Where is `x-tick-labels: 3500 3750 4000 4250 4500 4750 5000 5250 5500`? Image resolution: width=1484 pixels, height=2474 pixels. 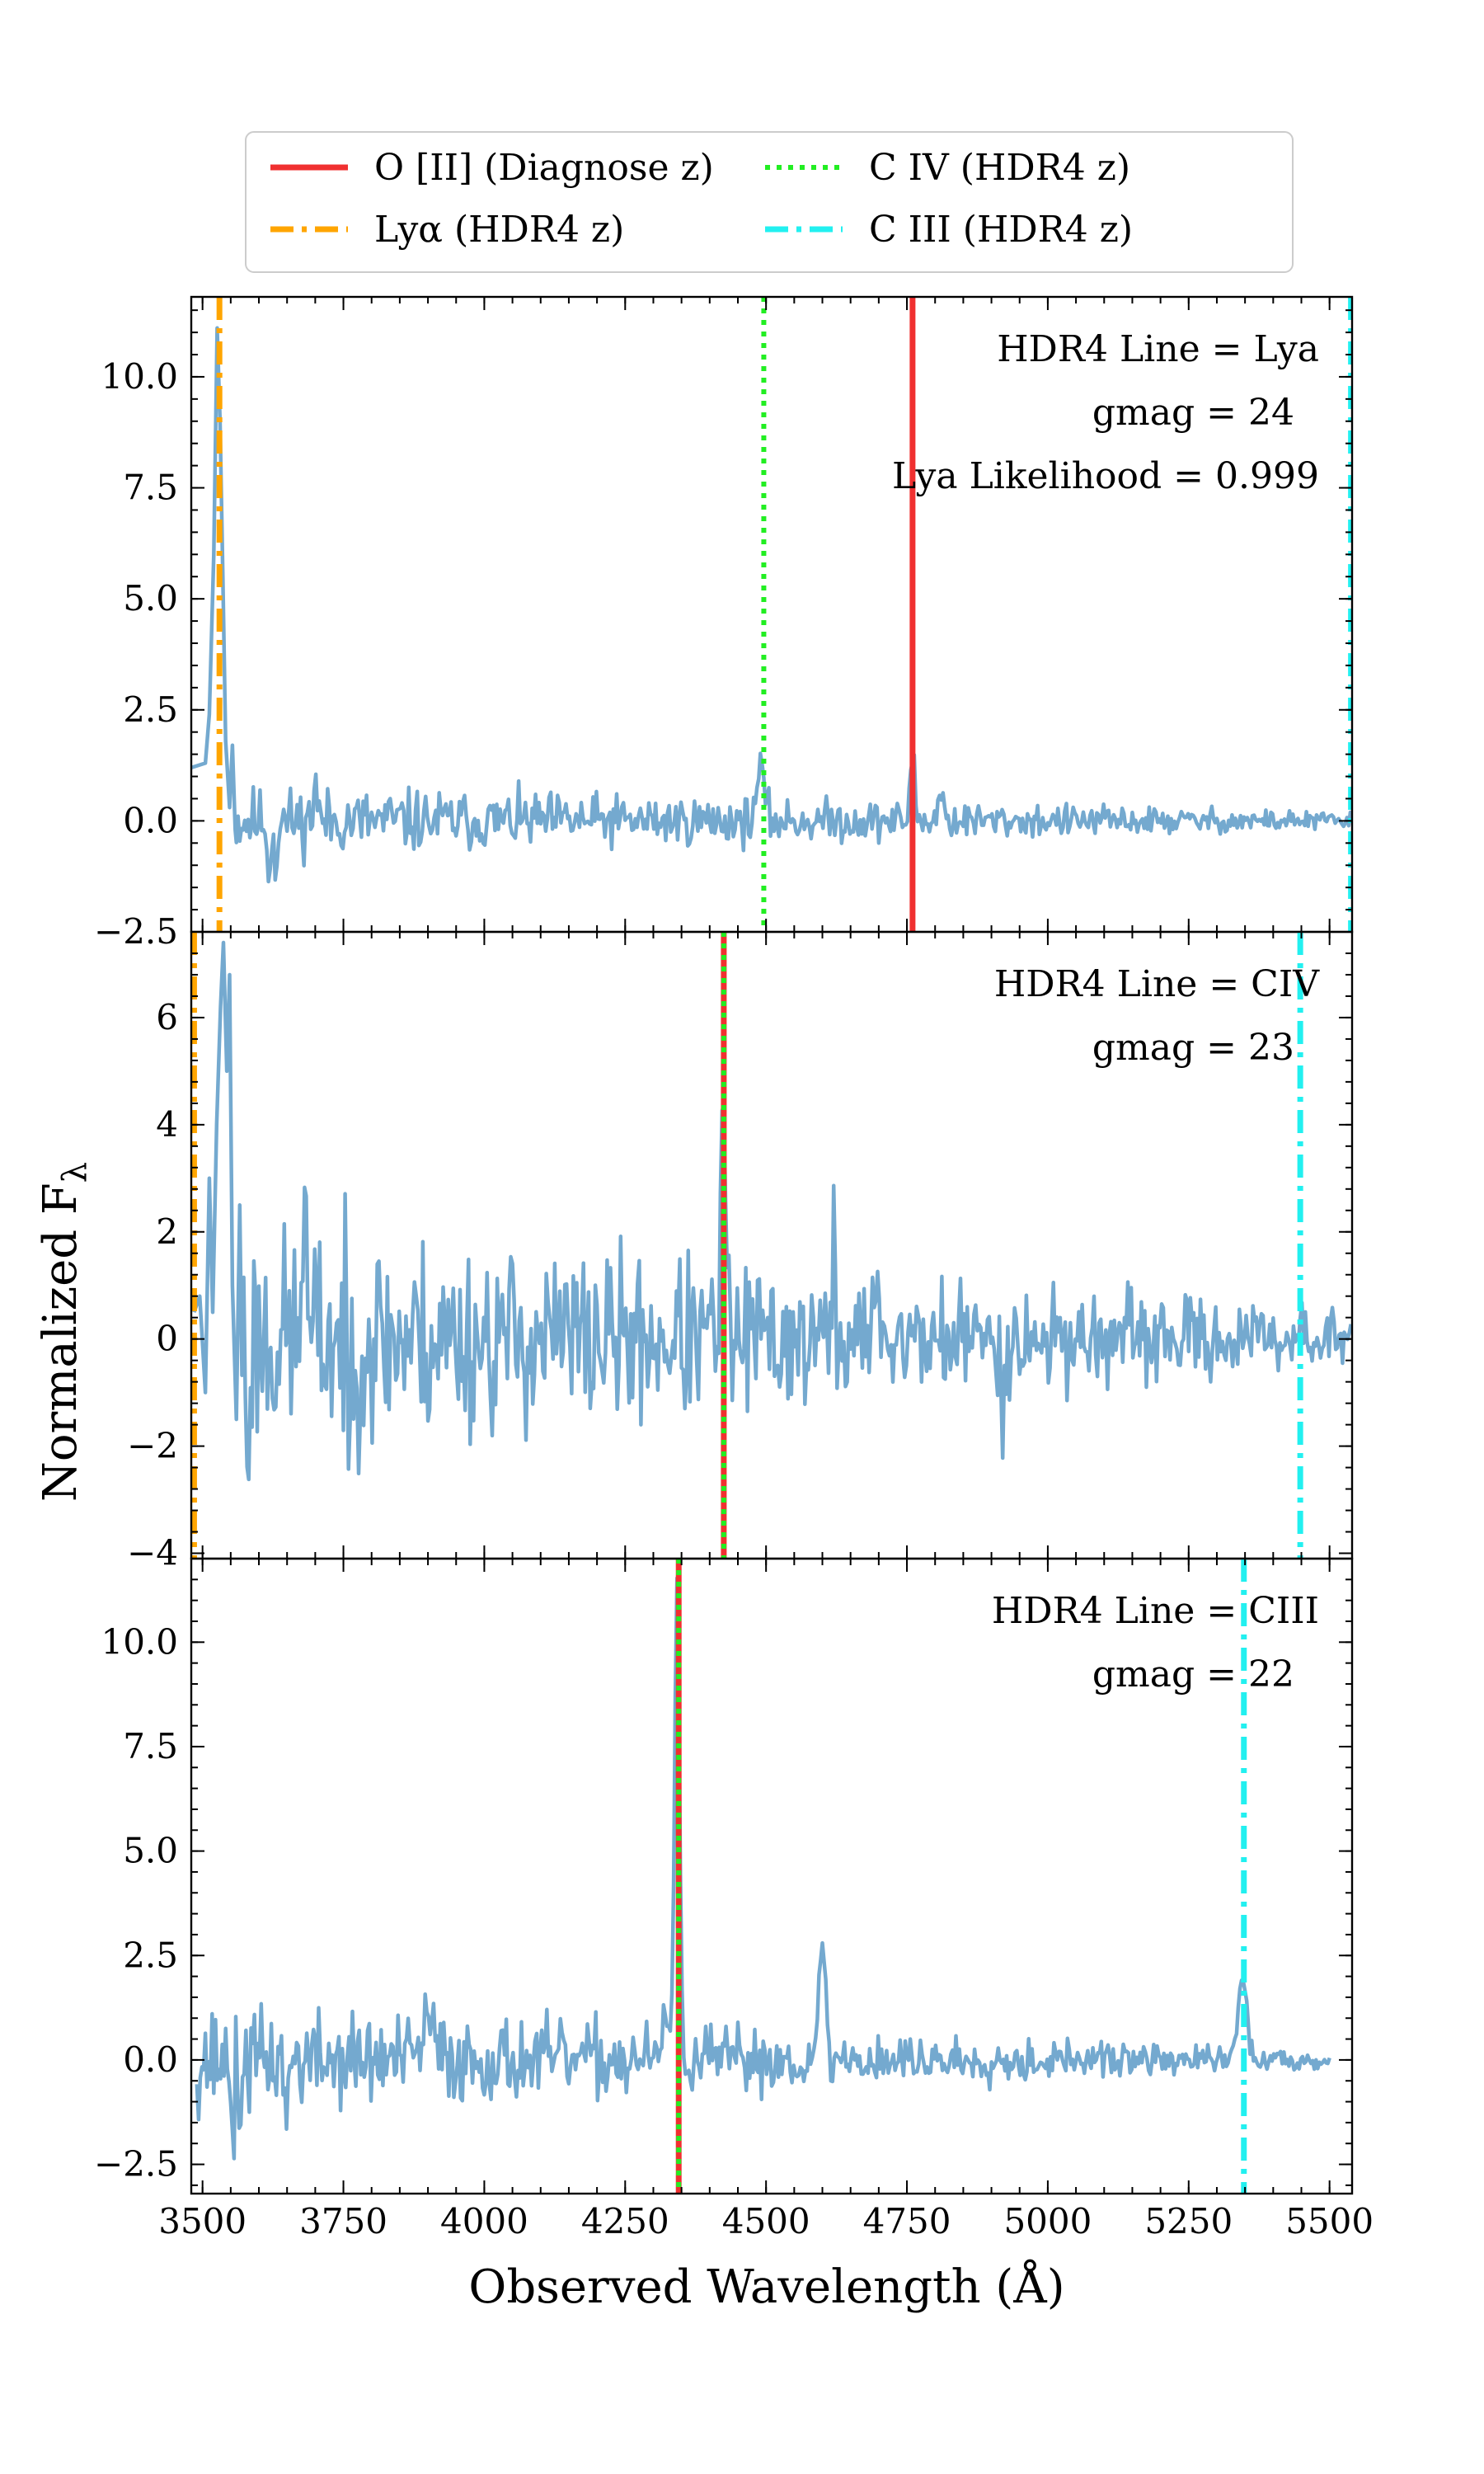
x-tick-labels: 3500 3750 4000 4250 4500 4750 5000 5250 5500 is located at coordinates (766, 2221).